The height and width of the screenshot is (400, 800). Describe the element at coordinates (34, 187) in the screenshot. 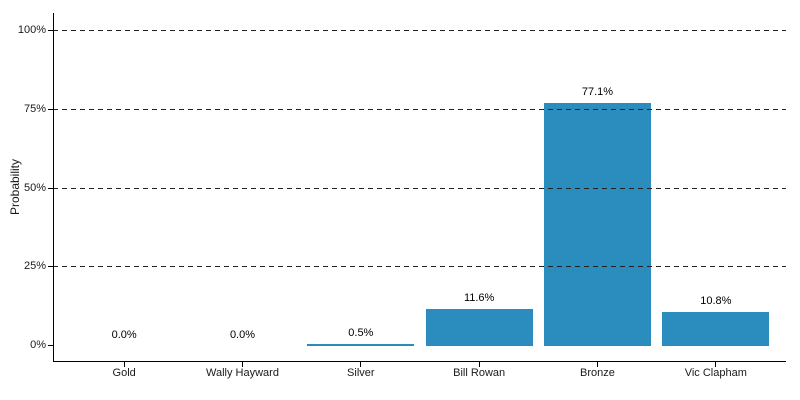

I see `y-tick-label-50: 50%` at that location.